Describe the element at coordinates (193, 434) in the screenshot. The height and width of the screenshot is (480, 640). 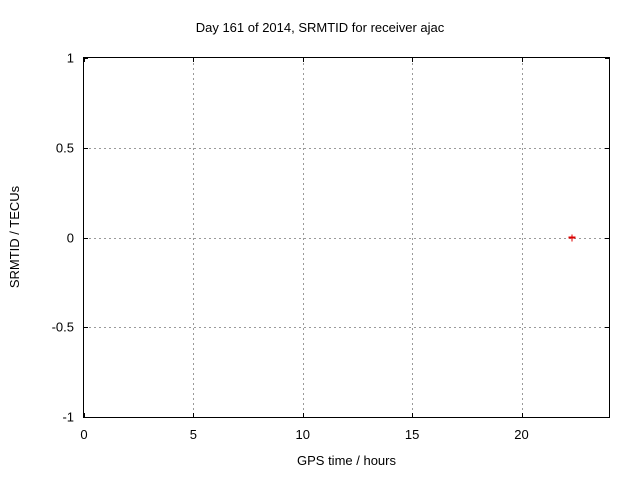
I see `x-tick-label: 5` at that location.